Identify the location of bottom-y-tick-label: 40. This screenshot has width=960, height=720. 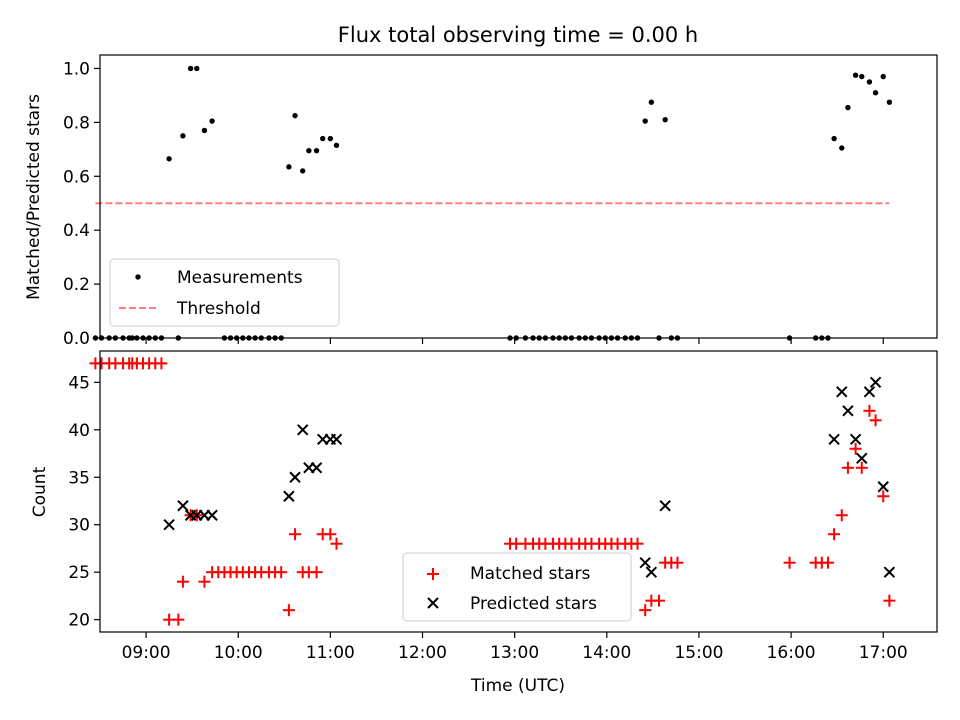
(79, 431).